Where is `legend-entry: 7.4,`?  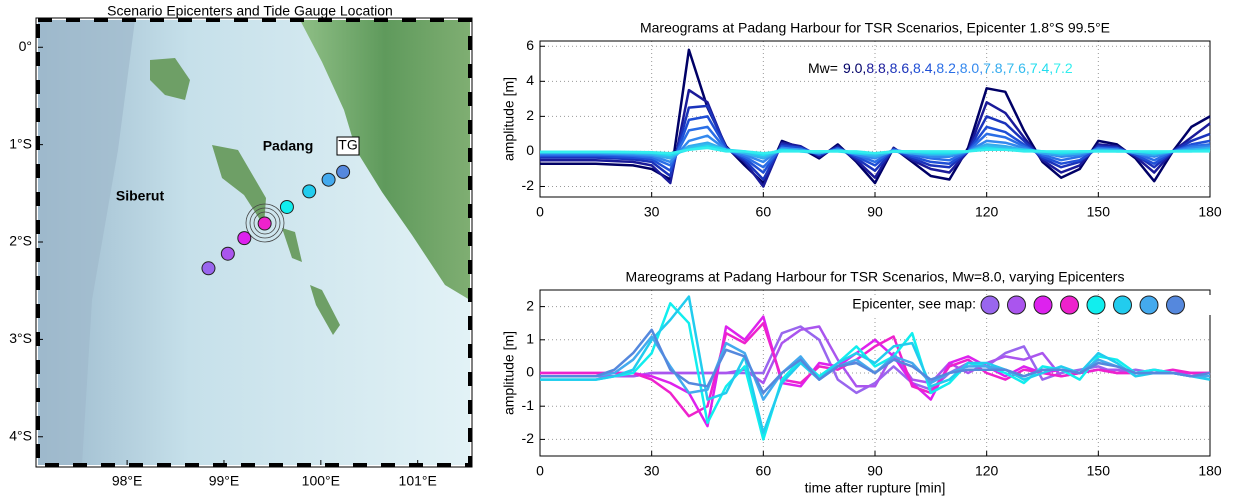 legend-entry: 7.4, is located at coordinates (1041, 68).